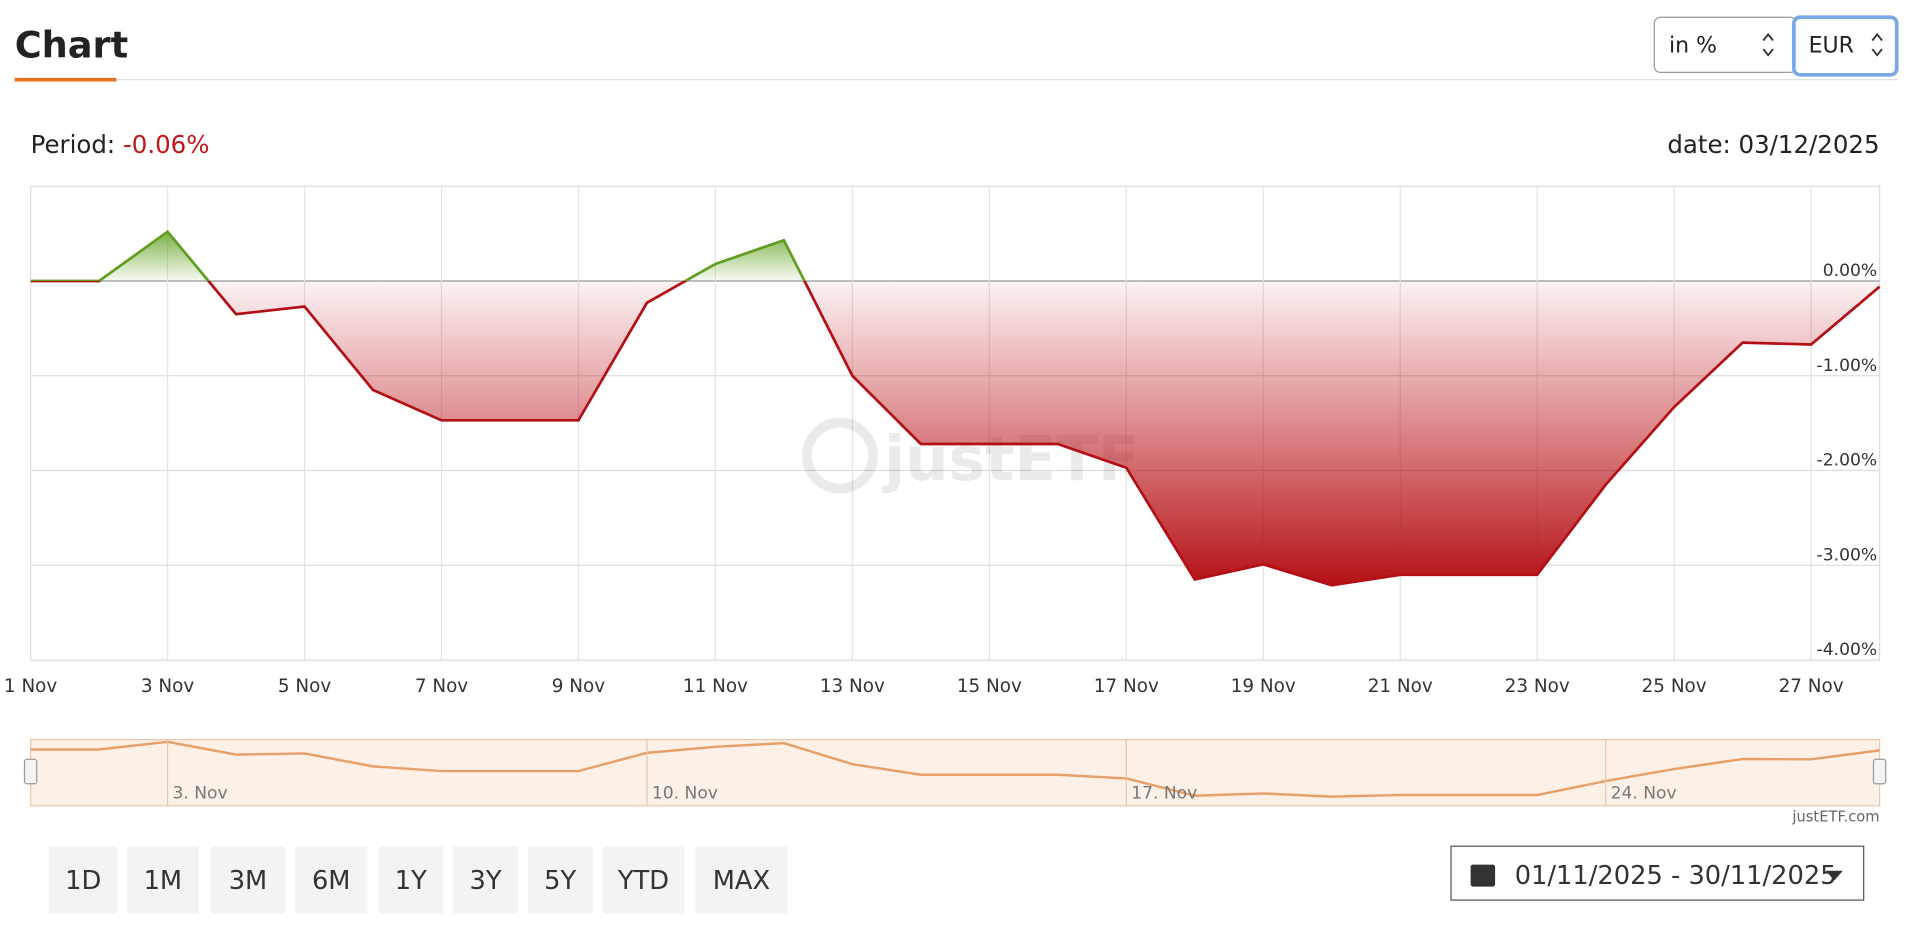 The width and height of the screenshot is (1920, 925). I want to click on area-positive, so click(452, 256).